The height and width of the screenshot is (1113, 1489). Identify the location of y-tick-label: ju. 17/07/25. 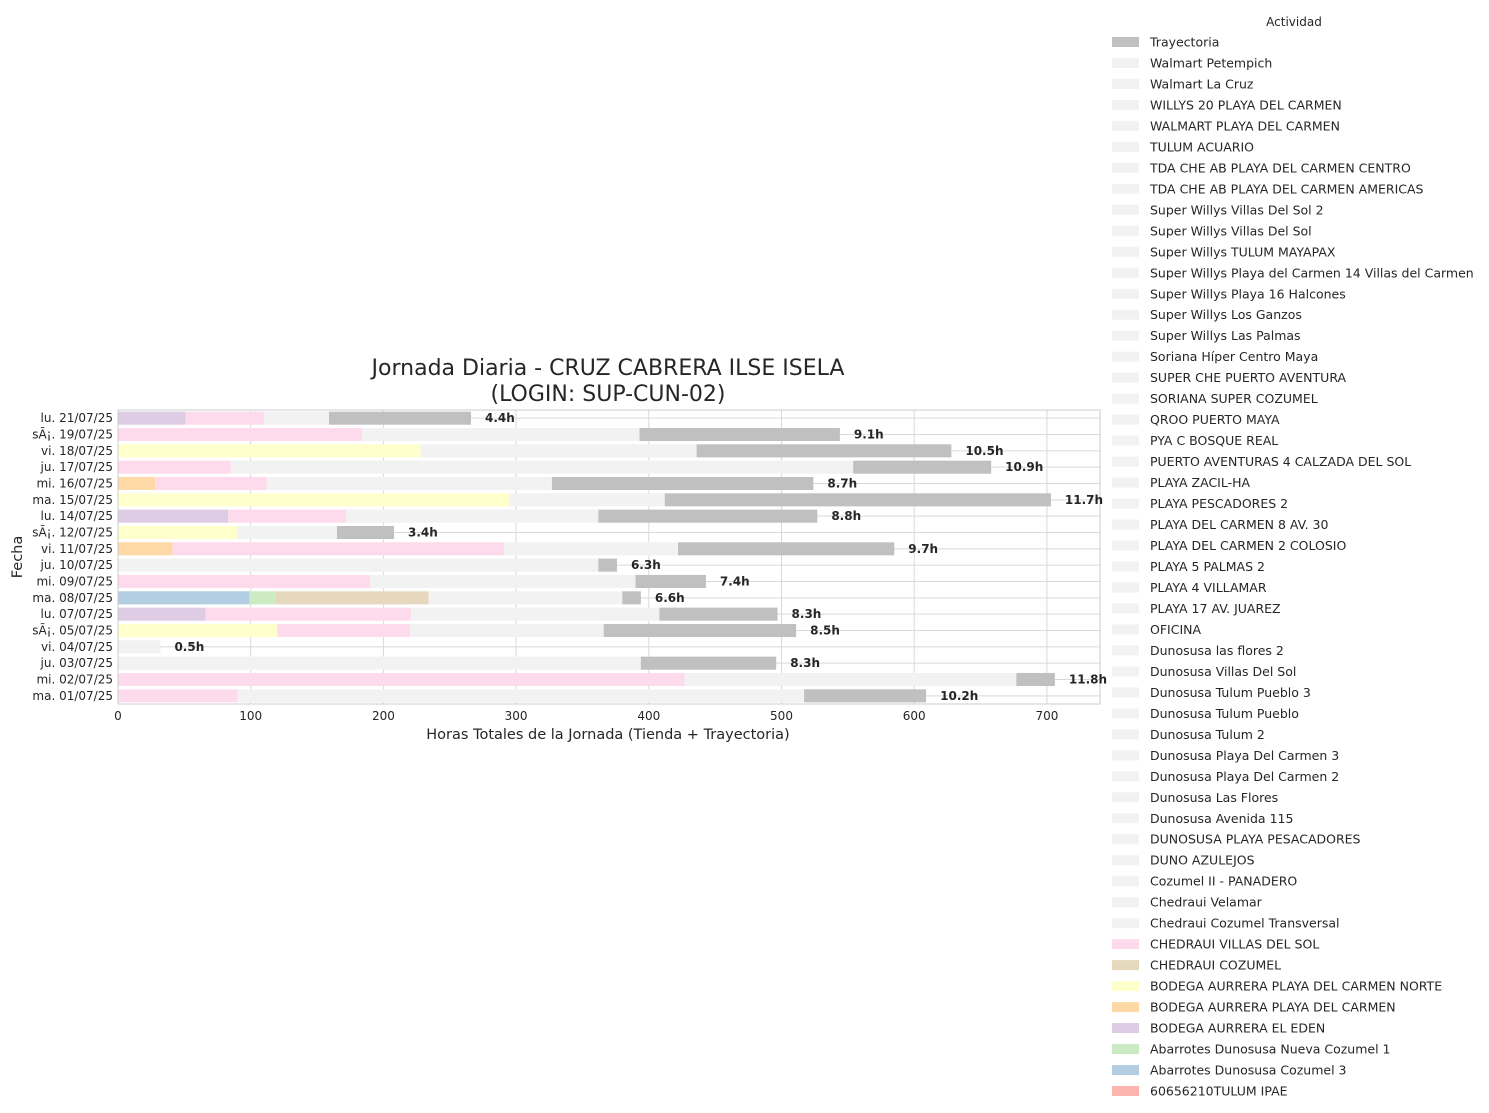
(76, 467).